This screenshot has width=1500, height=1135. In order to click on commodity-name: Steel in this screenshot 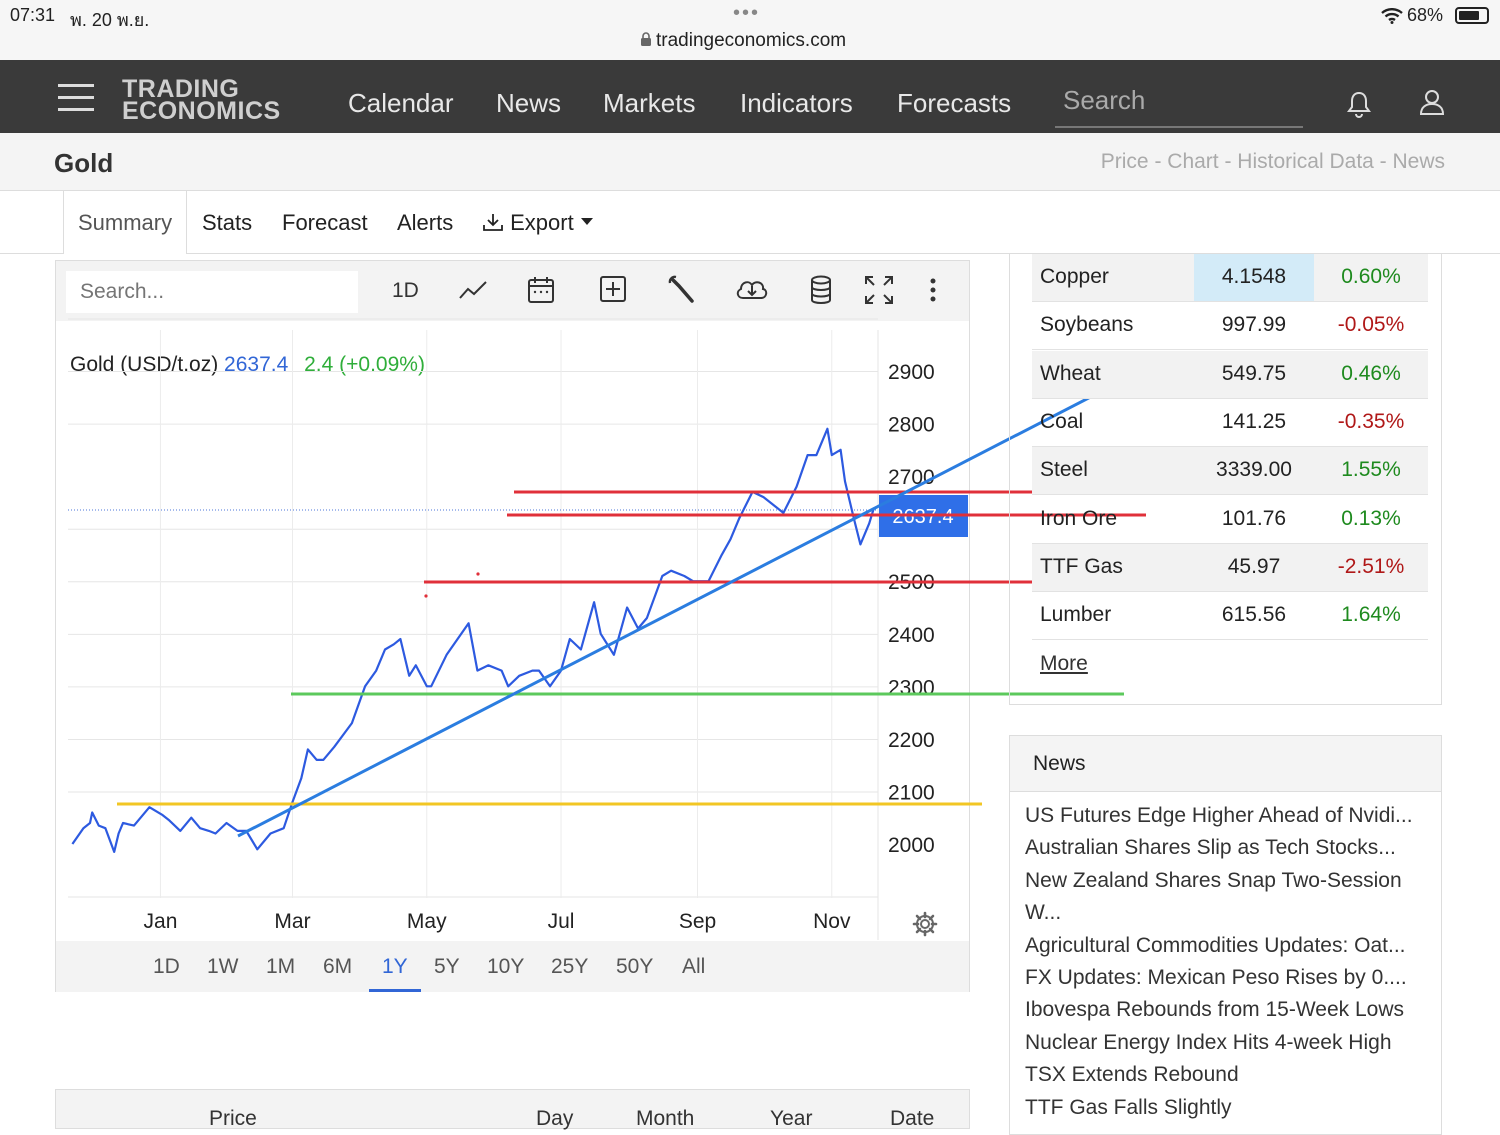, I will do `click(1064, 470)`.